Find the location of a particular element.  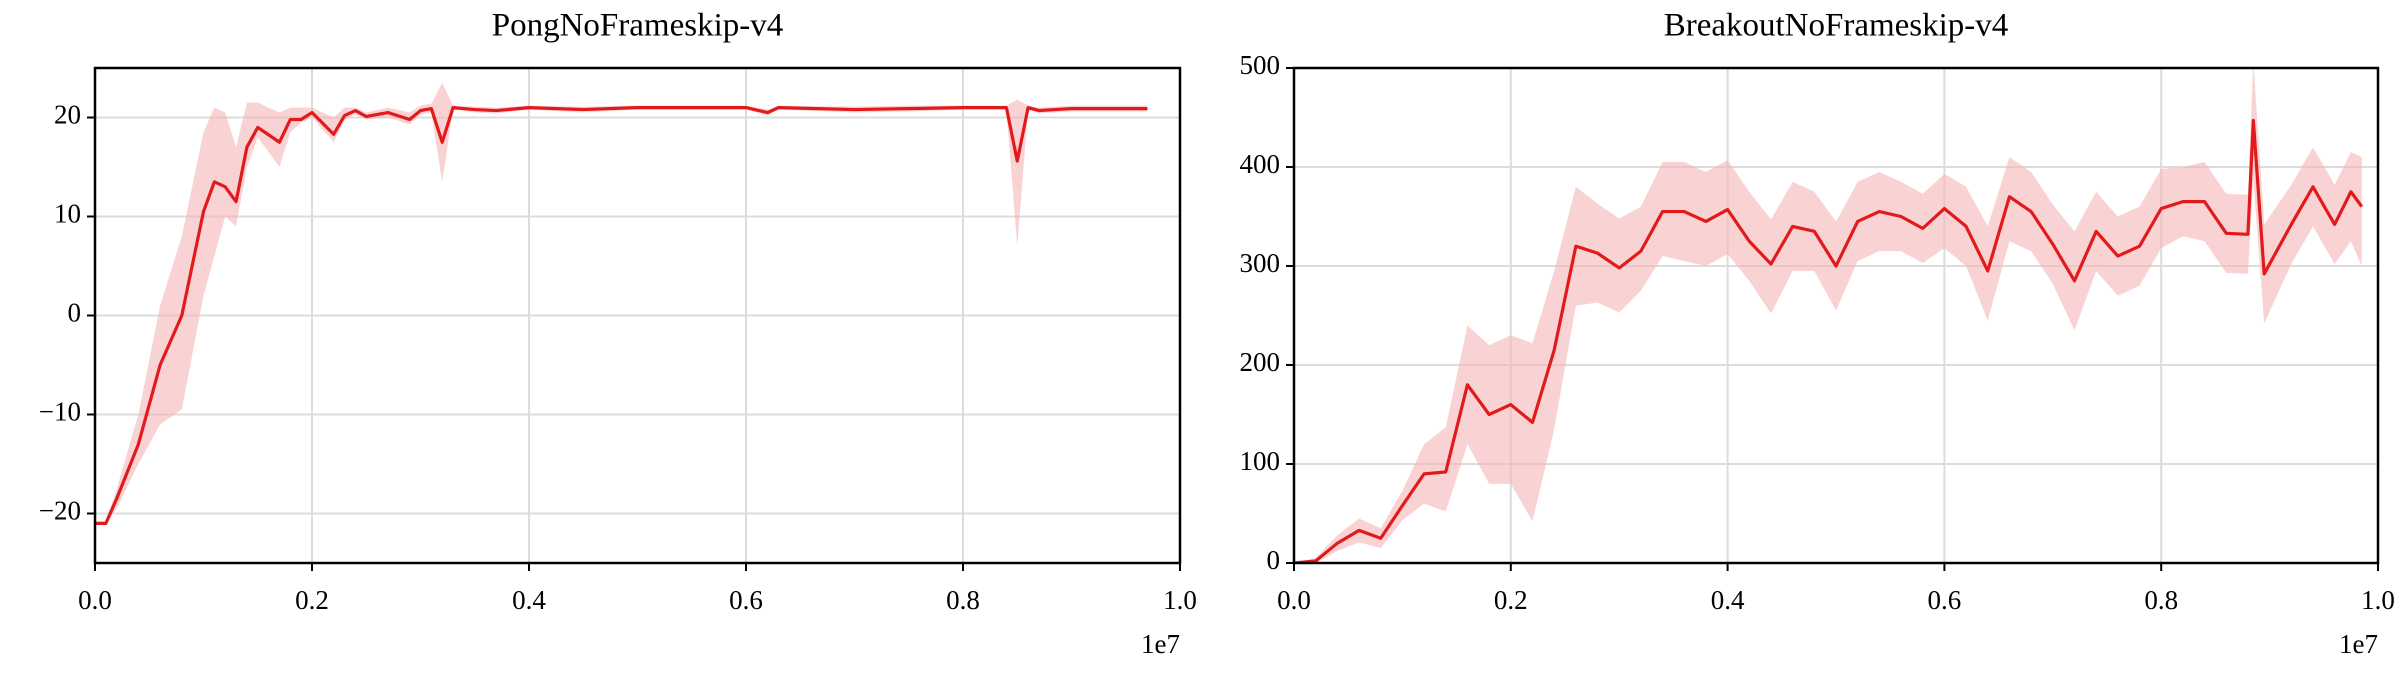

y-tick-label: 10 is located at coordinates (67, 214).